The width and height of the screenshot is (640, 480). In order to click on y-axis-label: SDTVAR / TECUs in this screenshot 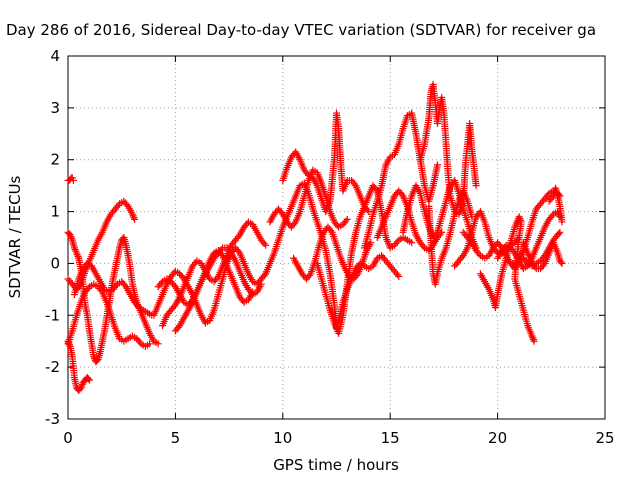, I will do `click(15, 236)`.